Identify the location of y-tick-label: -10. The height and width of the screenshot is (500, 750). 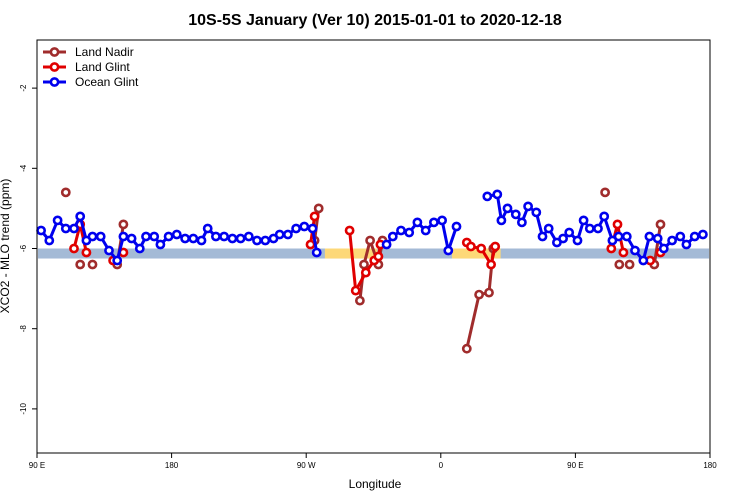
(23, 409).